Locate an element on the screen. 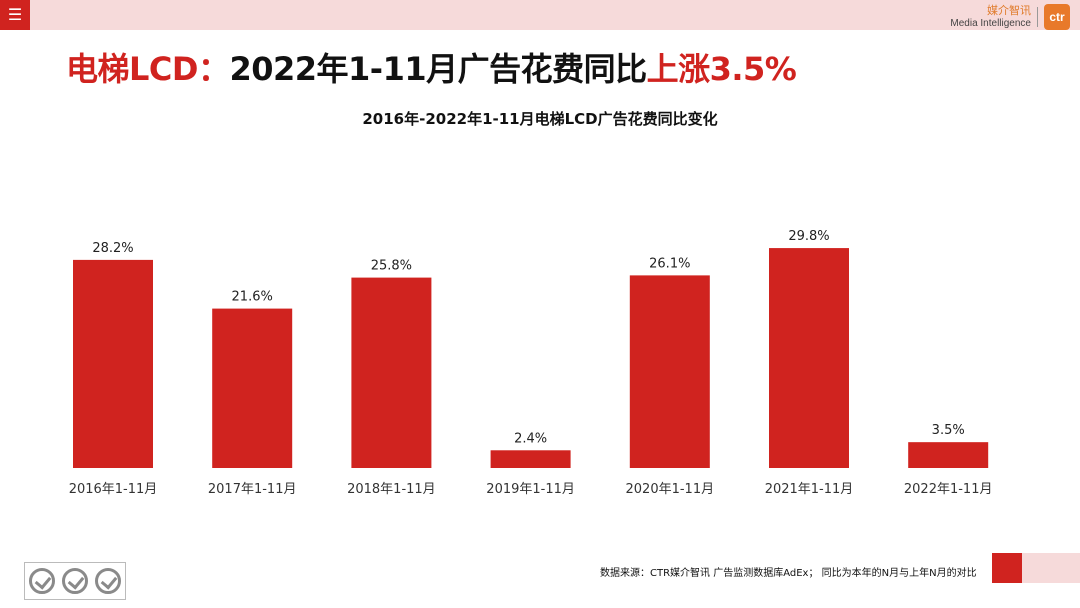  category-label: 2018年1-11月 is located at coordinates (391, 489).